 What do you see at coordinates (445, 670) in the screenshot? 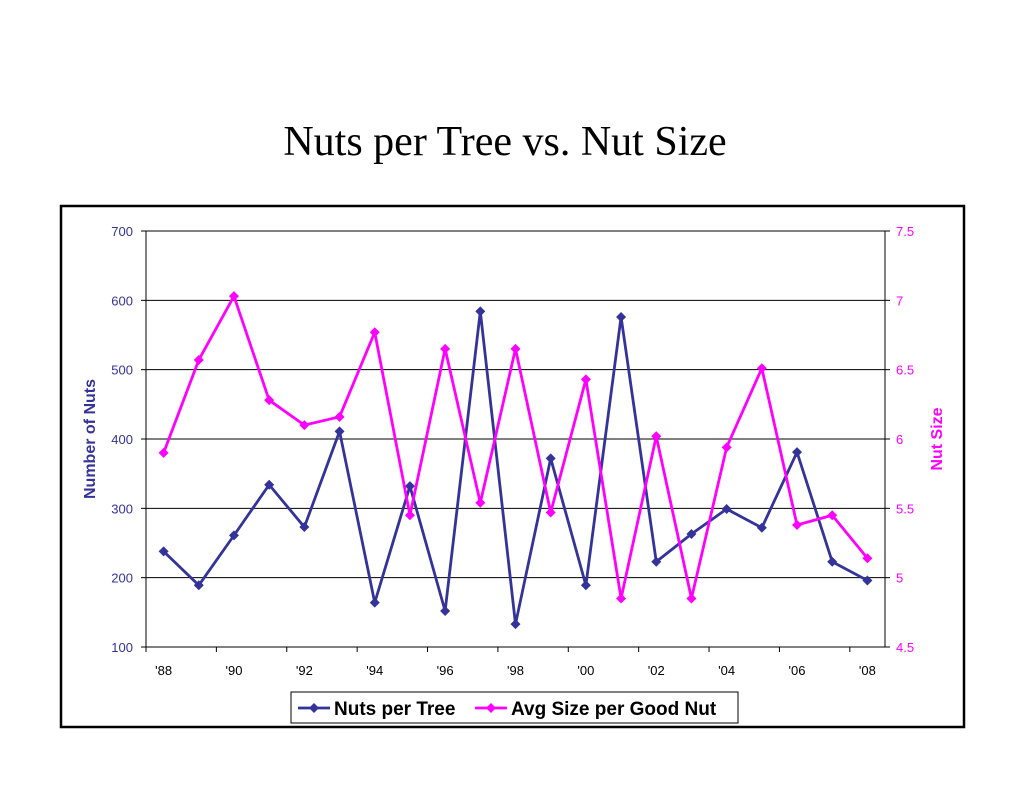
I see `x-tick-label: '96` at bounding box center [445, 670].